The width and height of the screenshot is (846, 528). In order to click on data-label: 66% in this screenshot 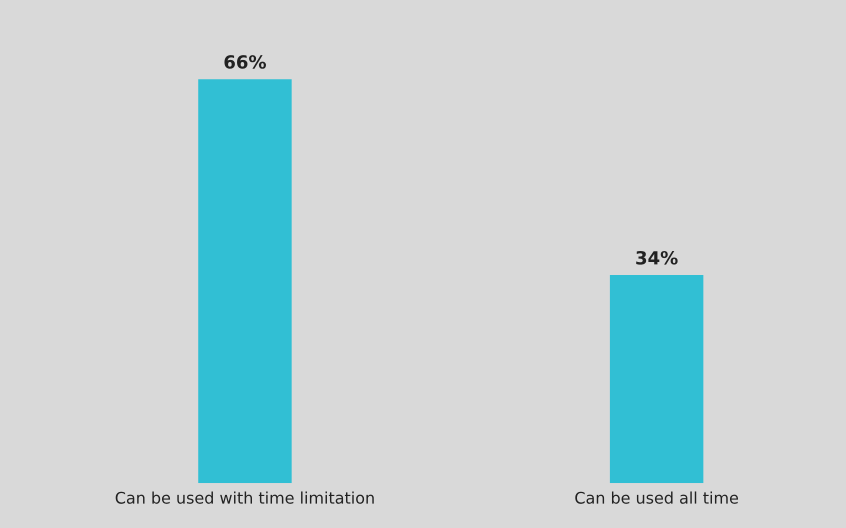, I will do `click(245, 62)`.